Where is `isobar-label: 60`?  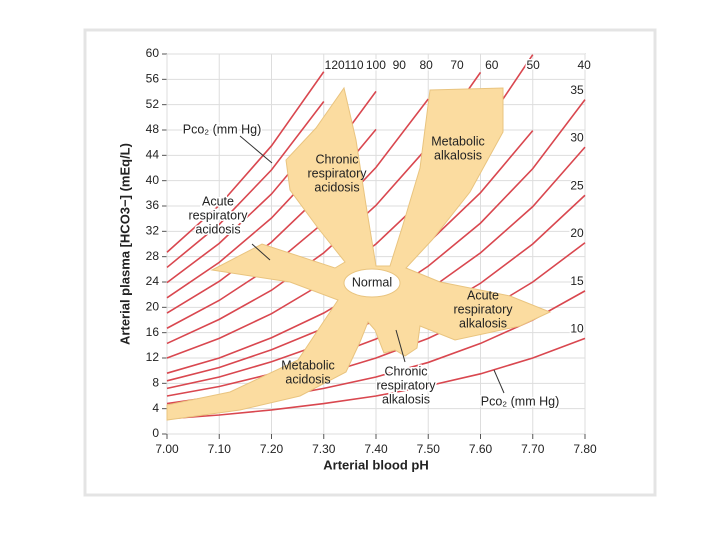
isobar-label: 60 is located at coordinates (492, 65).